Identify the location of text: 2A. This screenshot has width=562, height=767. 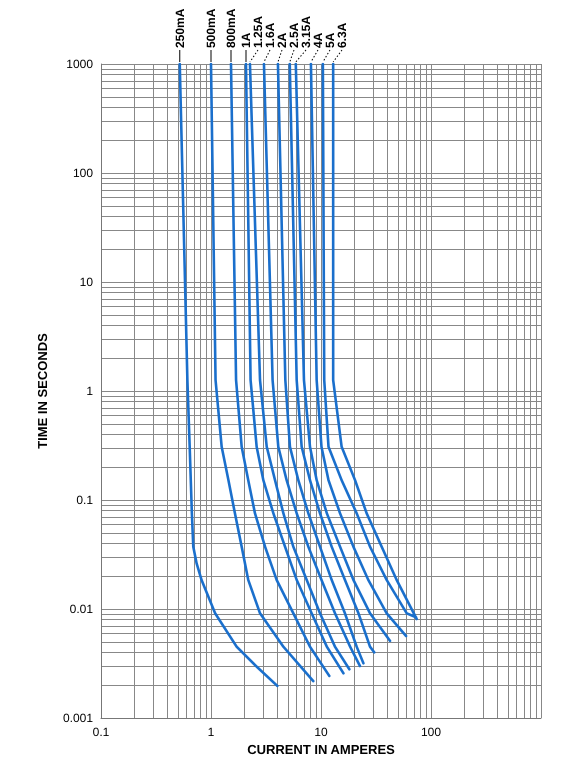
(281, 40).